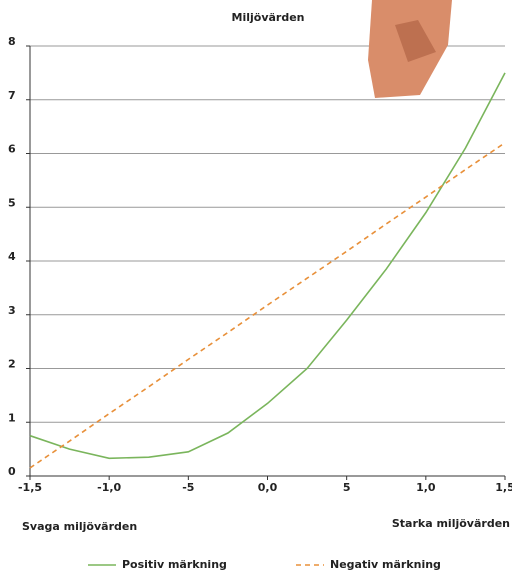 The height and width of the screenshot is (578, 512). What do you see at coordinates (268, 17) in the screenshot?
I see `chart-title: Miljövärden` at bounding box center [268, 17].